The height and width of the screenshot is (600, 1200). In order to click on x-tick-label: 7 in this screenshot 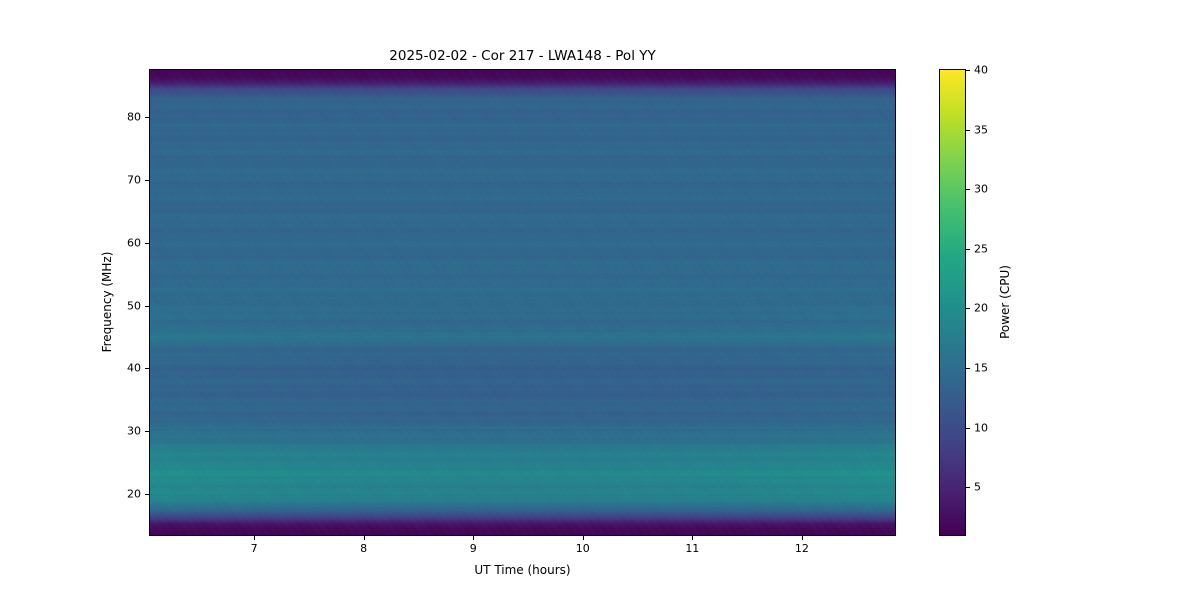, I will do `click(254, 548)`.